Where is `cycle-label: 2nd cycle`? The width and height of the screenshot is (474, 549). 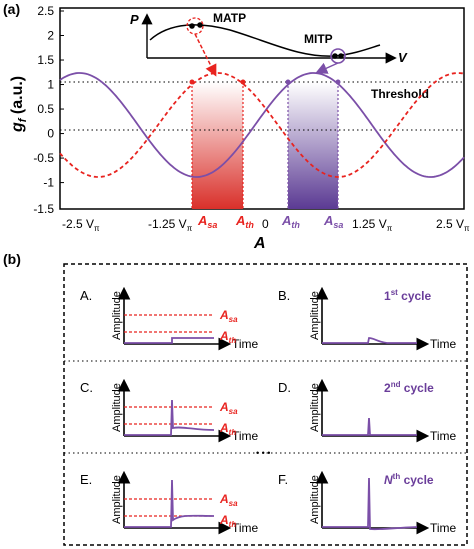
cycle-label: 2nd cycle is located at coordinates (409, 387).